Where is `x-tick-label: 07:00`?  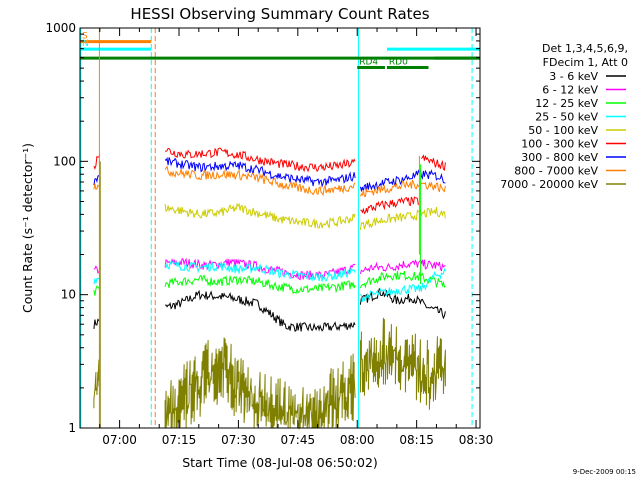
x-tick-label: 07:00 is located at coordinates (119, 440).